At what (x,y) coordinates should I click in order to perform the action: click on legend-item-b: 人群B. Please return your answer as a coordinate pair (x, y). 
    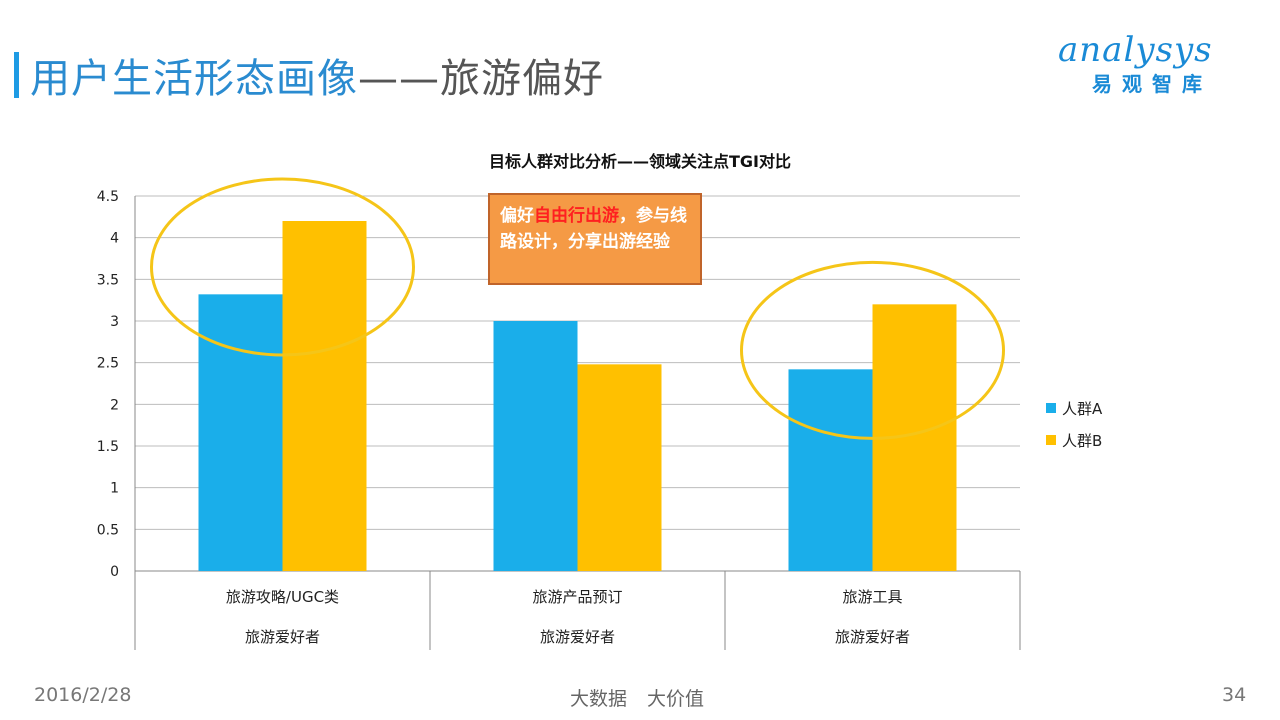
    Looking at the image, I should click on (1074, 440).